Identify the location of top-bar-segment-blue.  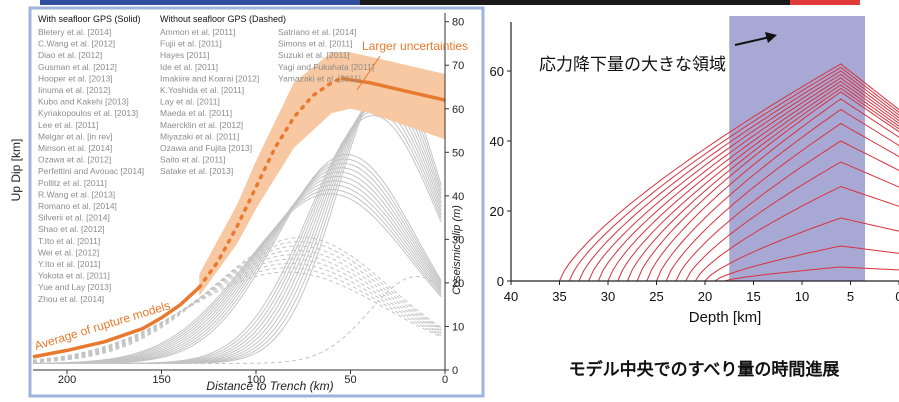
(200, 2).